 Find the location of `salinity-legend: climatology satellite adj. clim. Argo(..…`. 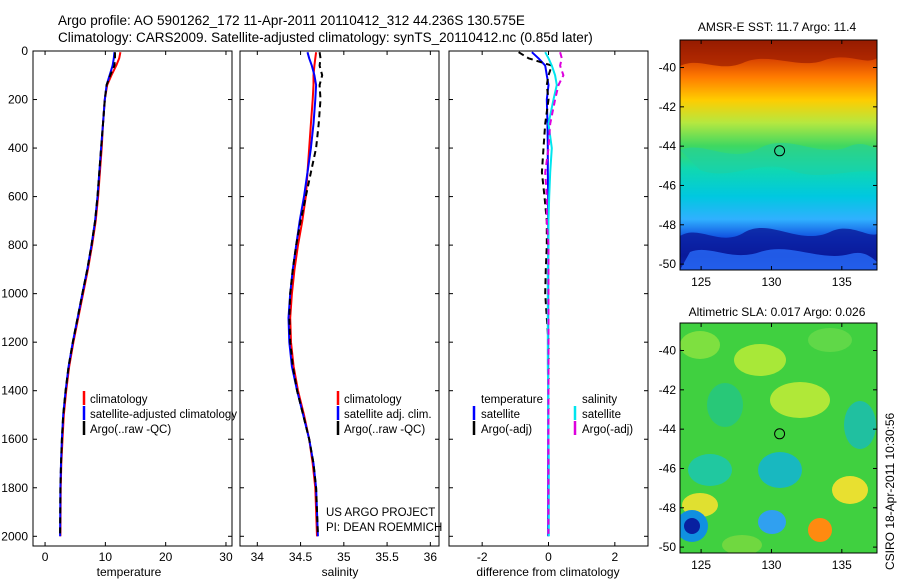

salinity-legend: climatology satellite adj. clim. Argo(..… is located at coordinates (384, 413).